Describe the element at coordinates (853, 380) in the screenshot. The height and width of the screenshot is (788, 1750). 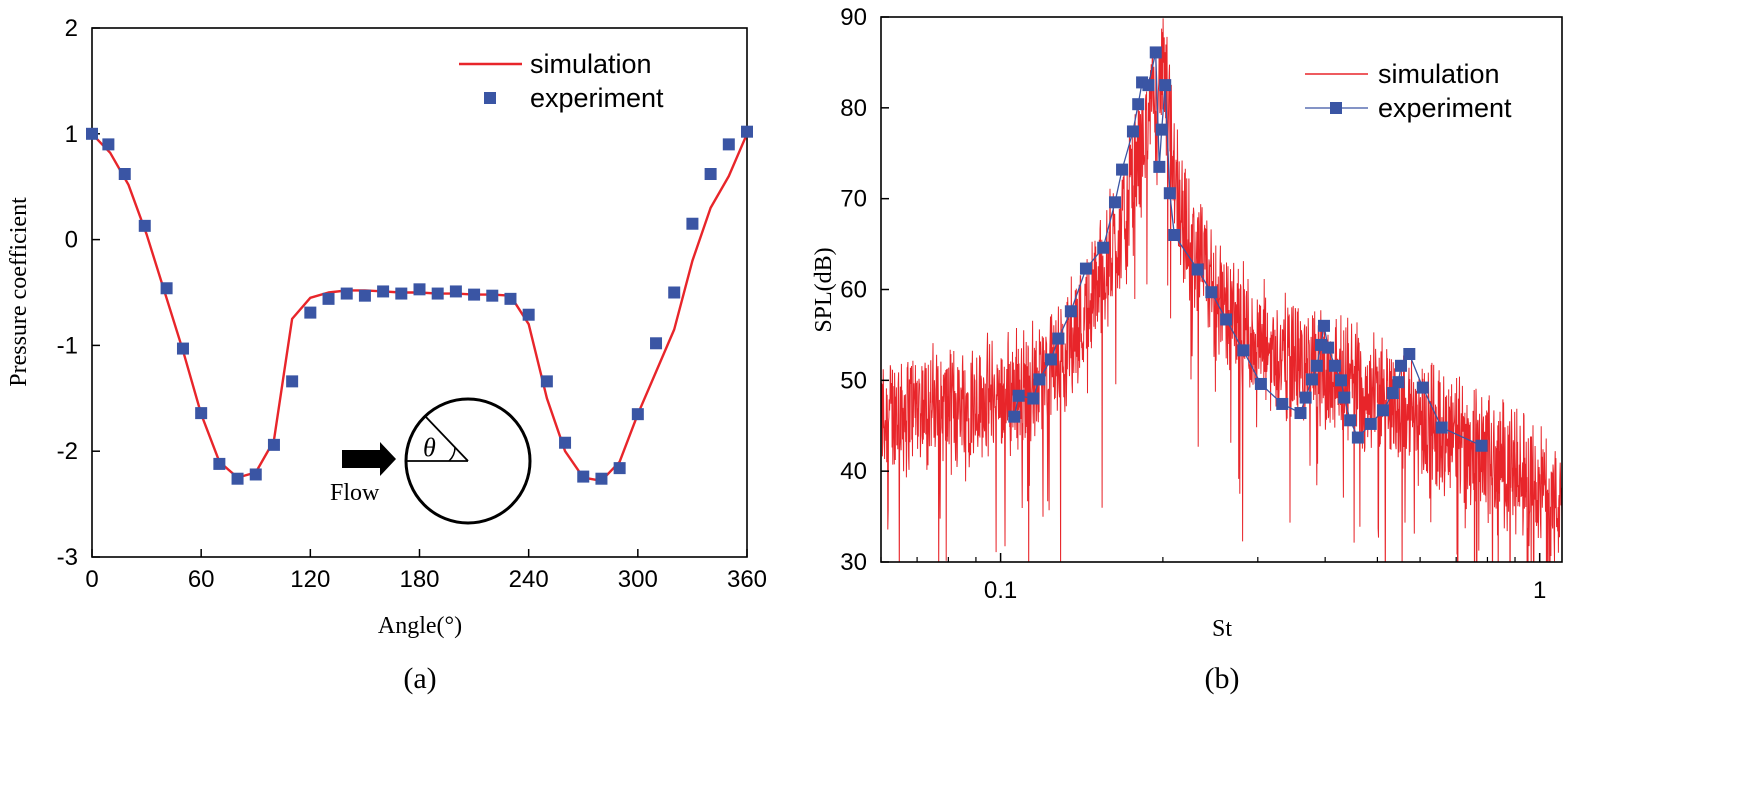
I see `y-tick-label-b: 50` at that location.